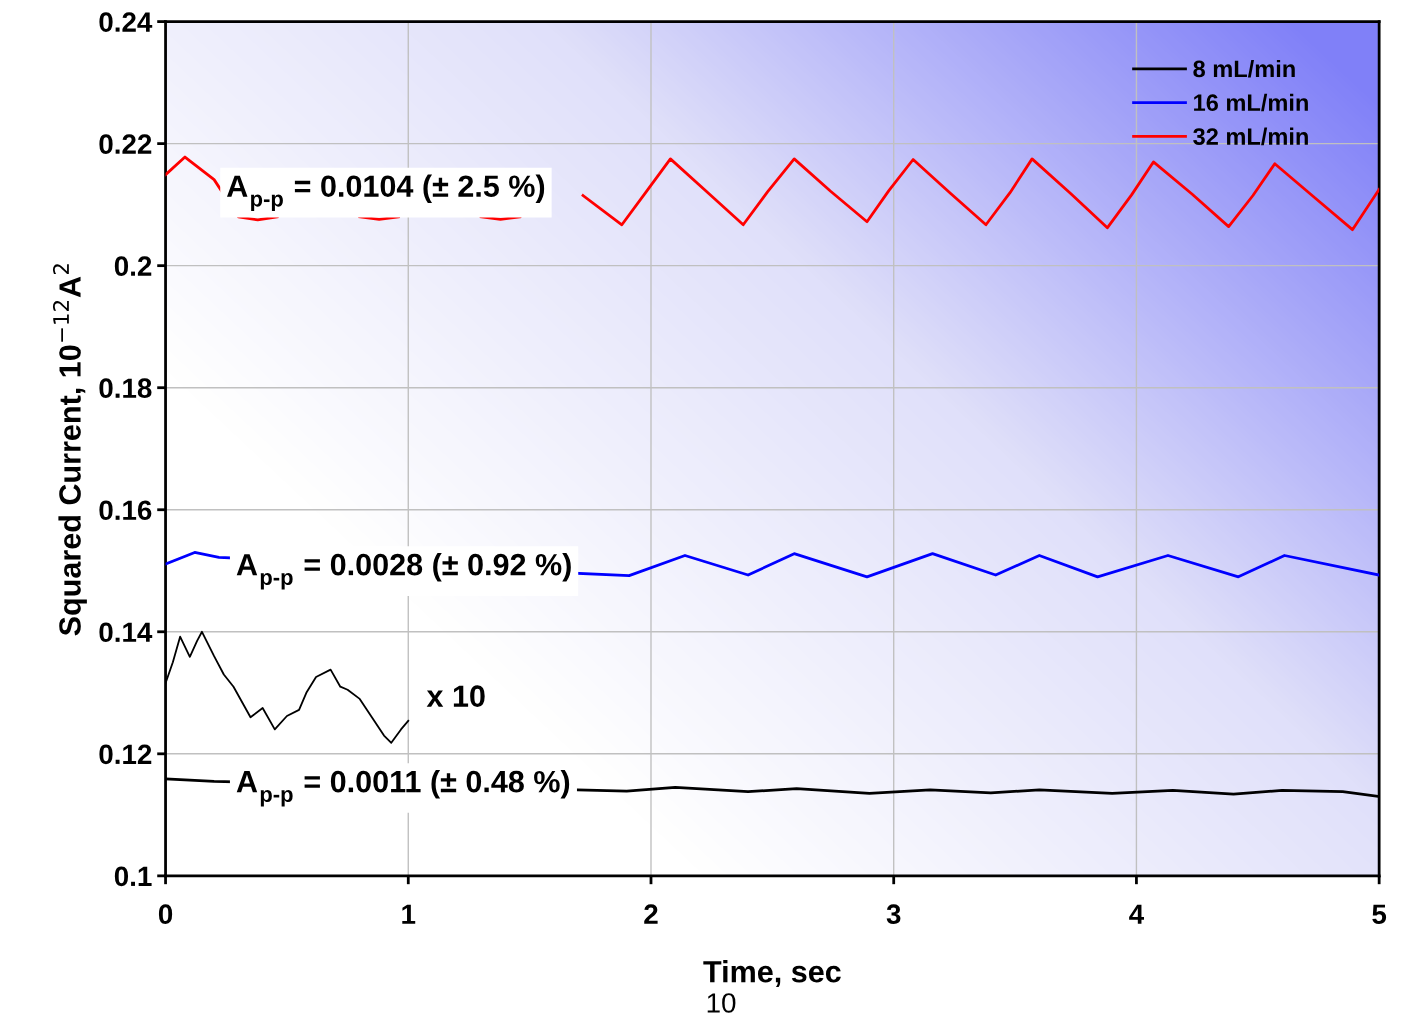  What do you see at coordinates (772, 973) in the screenshot?
I see `x-axis-title: Time, sec` at bounding box center [772, 973].